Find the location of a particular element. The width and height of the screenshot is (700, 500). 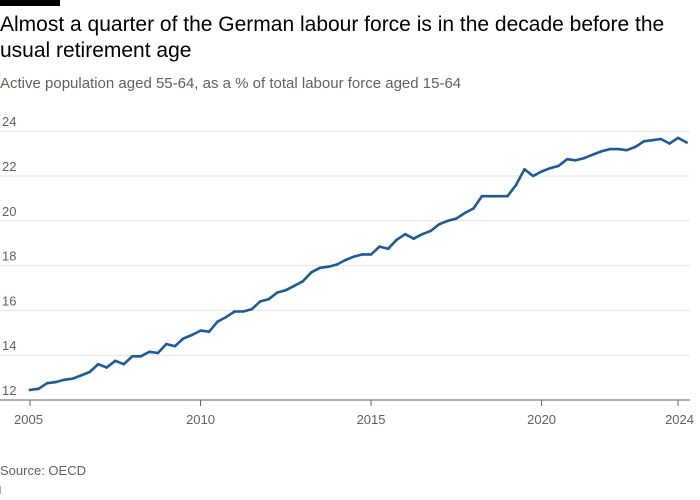

header-accent-bar is located at coordinates (30, 3).